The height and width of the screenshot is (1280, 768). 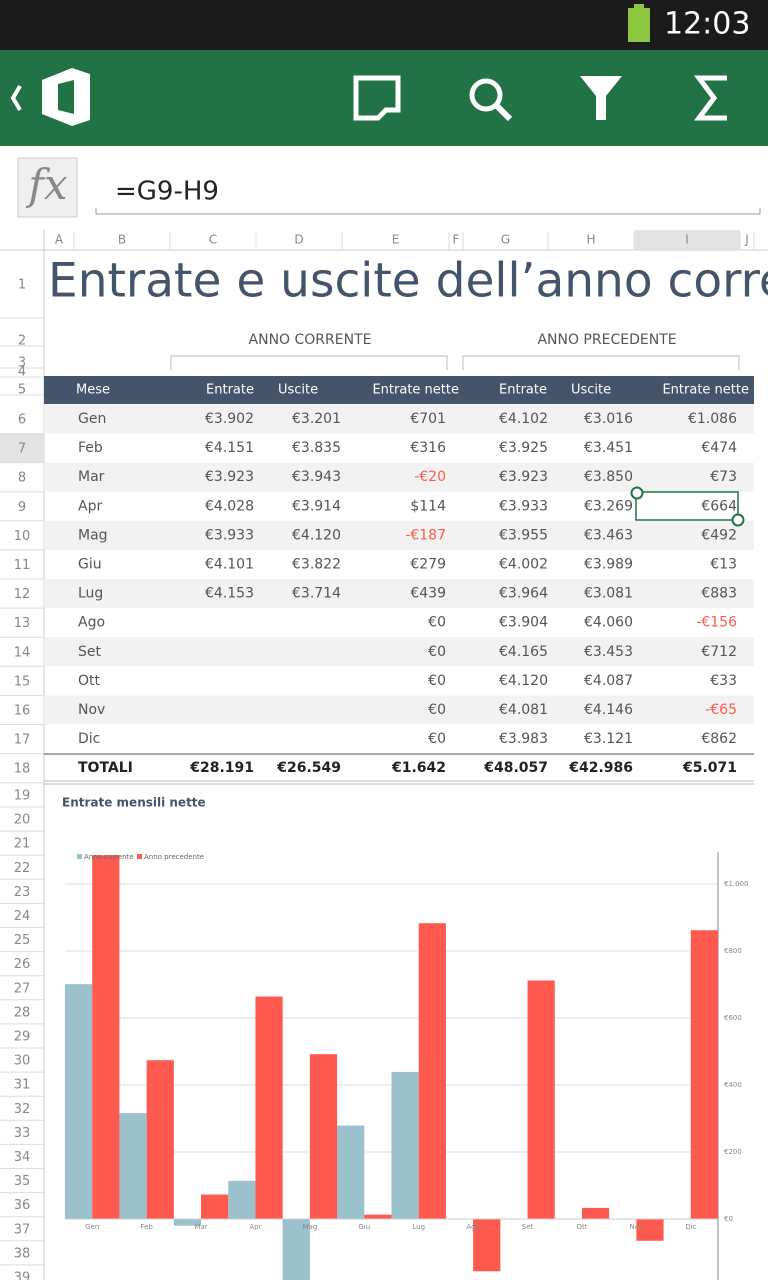 What do you see at coordinates (316, 535) in the screenshot?
I see `table-cell: €4.120` at bounding box center [316, 535].